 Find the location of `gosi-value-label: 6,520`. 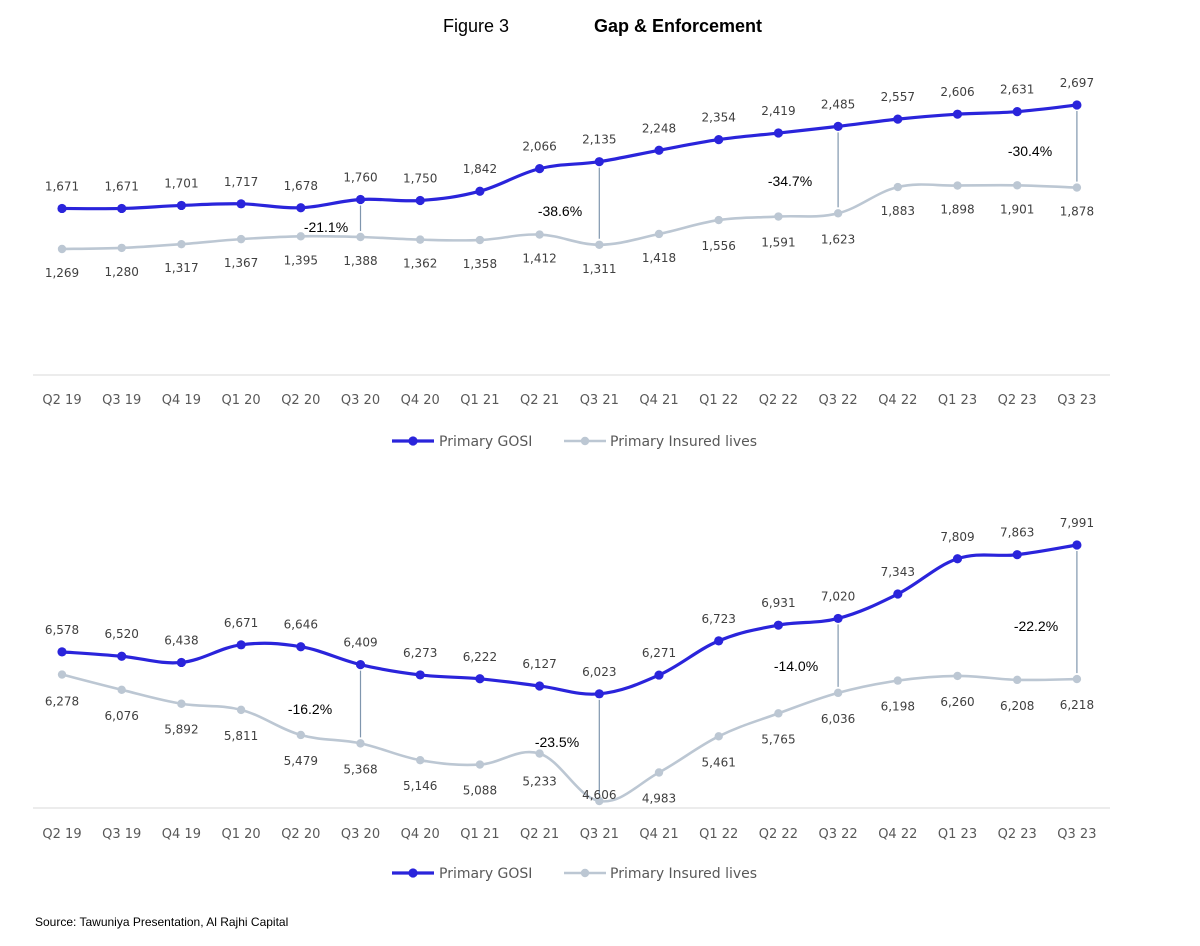

gosi-value-label: 6,520 is located at coordinates (122, 634).